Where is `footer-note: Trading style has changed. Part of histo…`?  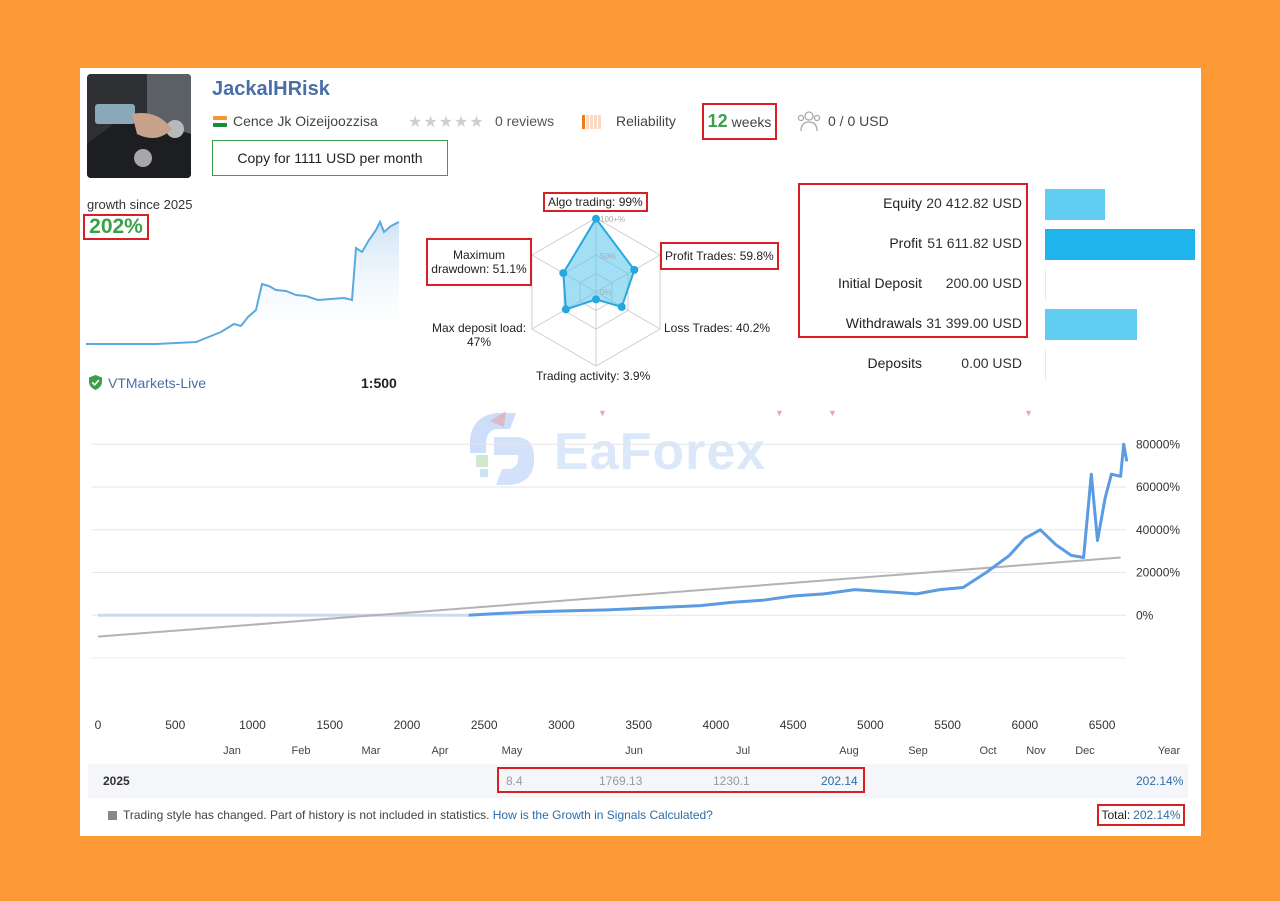
footer-note: Trading style has changed. Part of histo… is located at coordinates (418, 815).